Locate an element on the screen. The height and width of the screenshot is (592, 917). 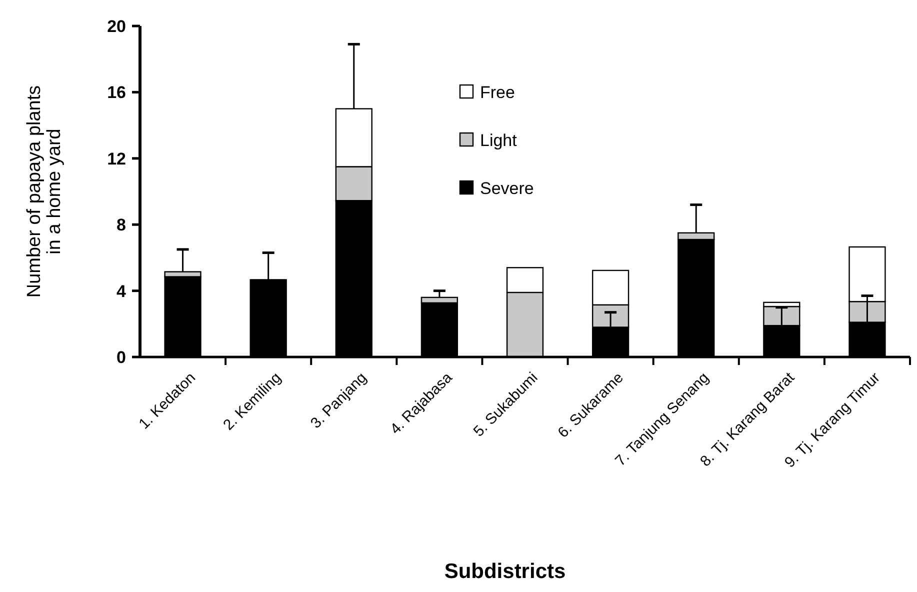
y-tick-label: 20 is located at coordinates (116, 26).